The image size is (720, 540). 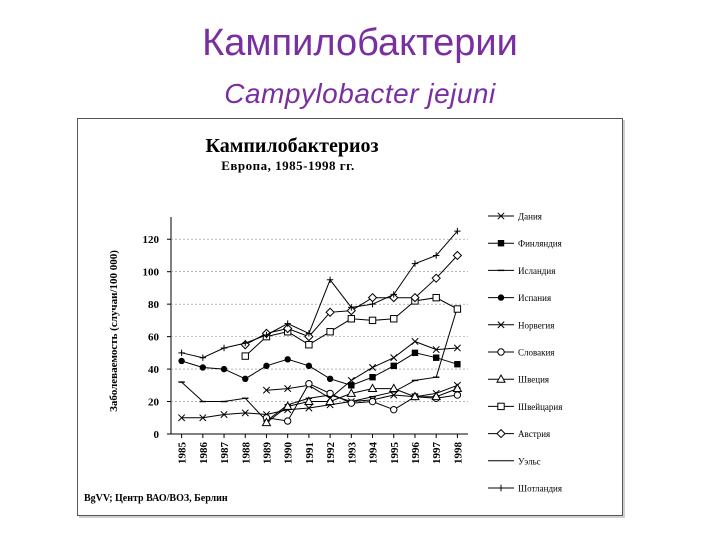 I want to click on legend-item: Швейцария, so click(x=525, y=407).